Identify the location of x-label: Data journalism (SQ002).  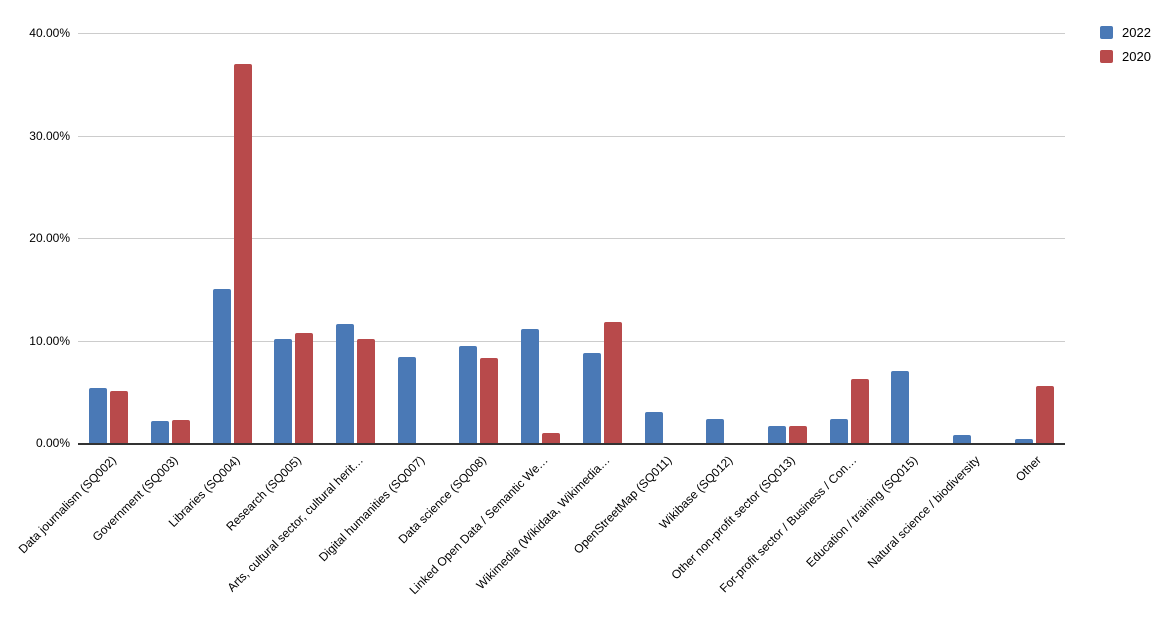
(67, 505).